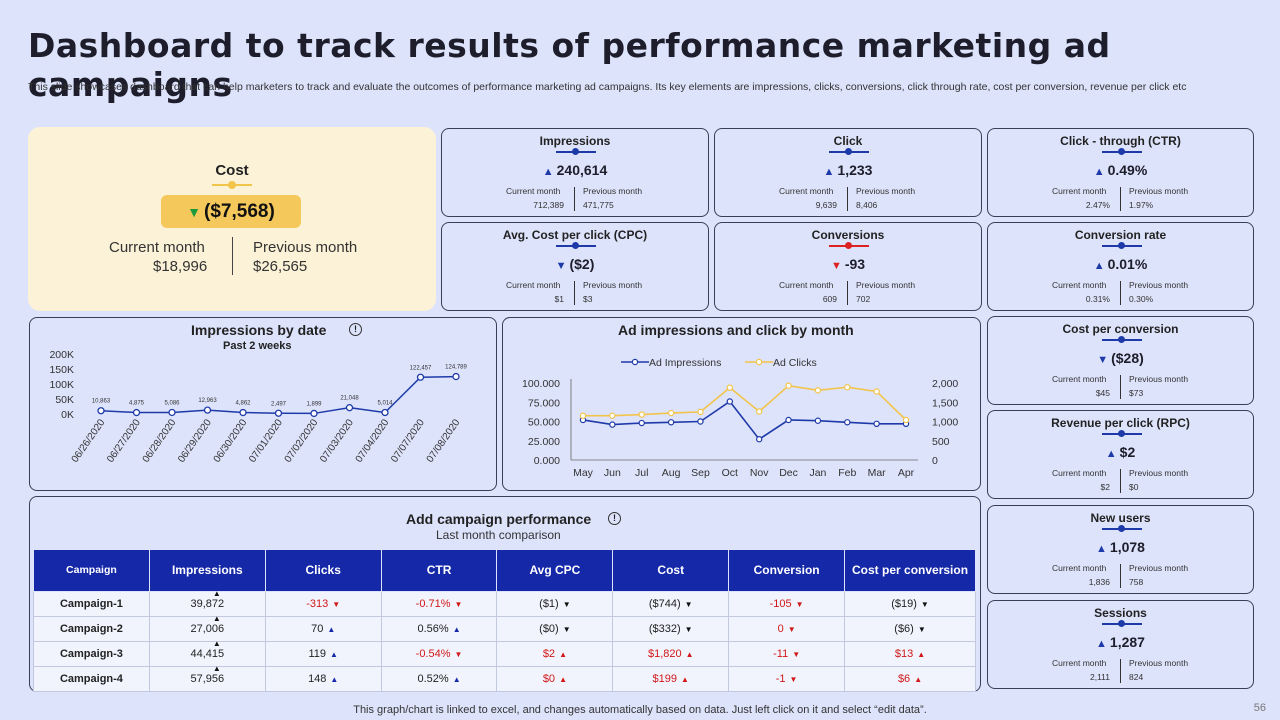 This screenshot has width=1280, height=720. I want to click on kpi-value-text: ($28), so click(1127, 358).